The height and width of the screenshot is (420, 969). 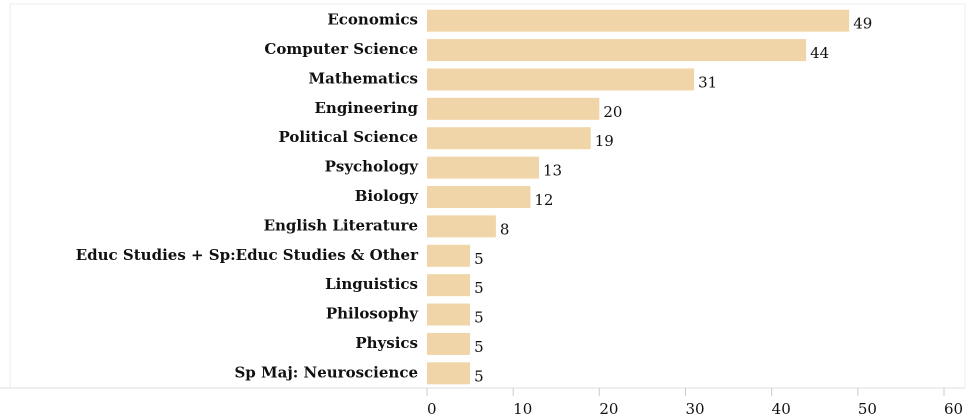 I want to click on y-tick-label: Psychology, so click(x=372, y=167).